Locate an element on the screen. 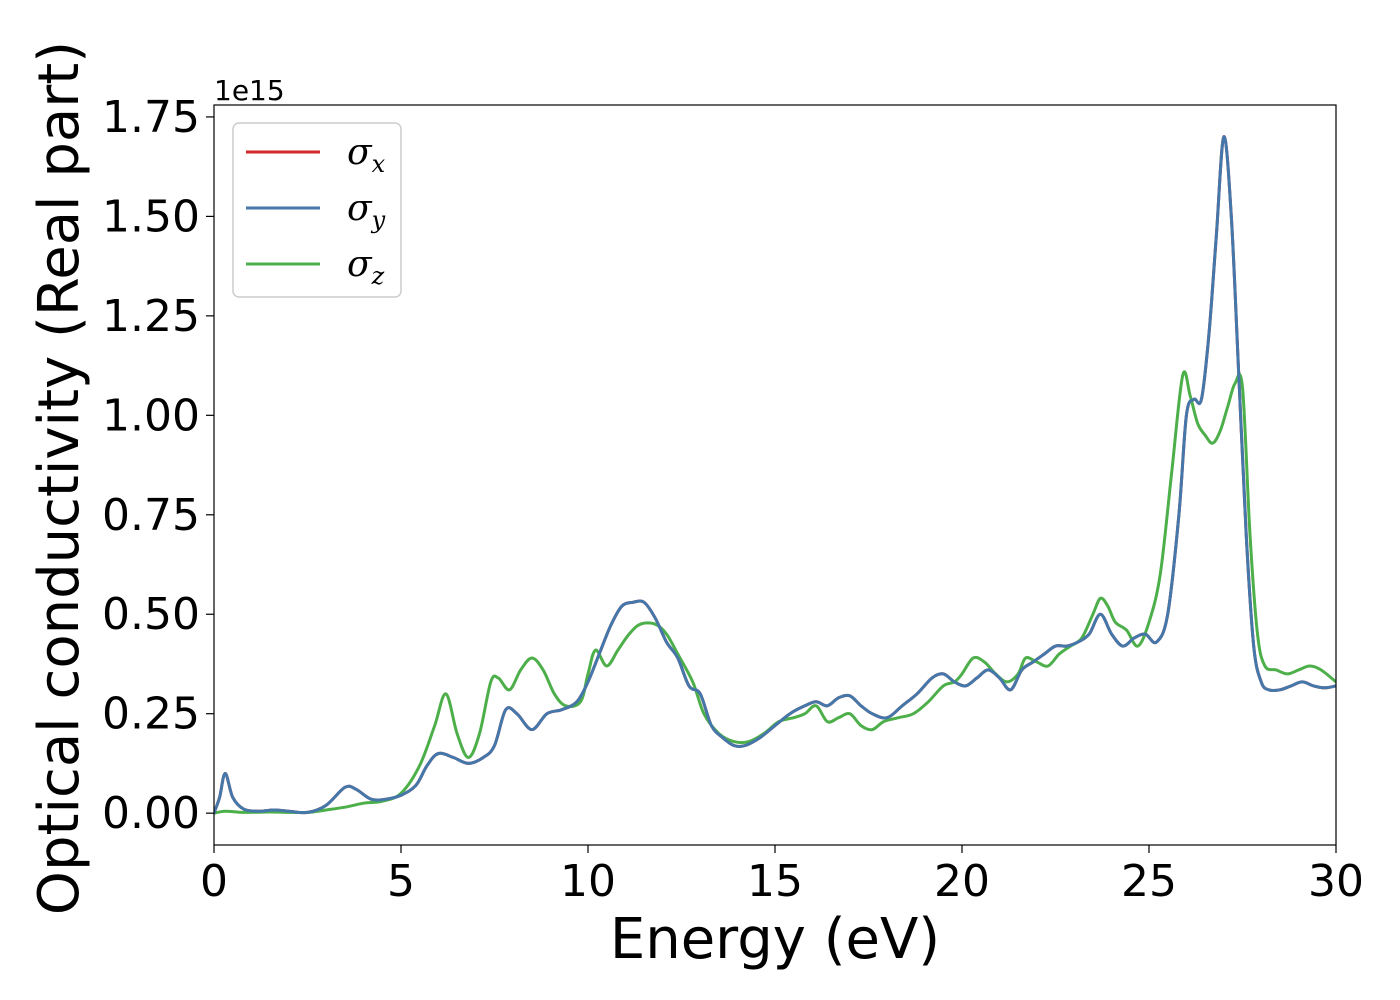 This screenshot has width=1400, height=1000. y-tick-label: 0.00 is located at coordinates (151, 813).